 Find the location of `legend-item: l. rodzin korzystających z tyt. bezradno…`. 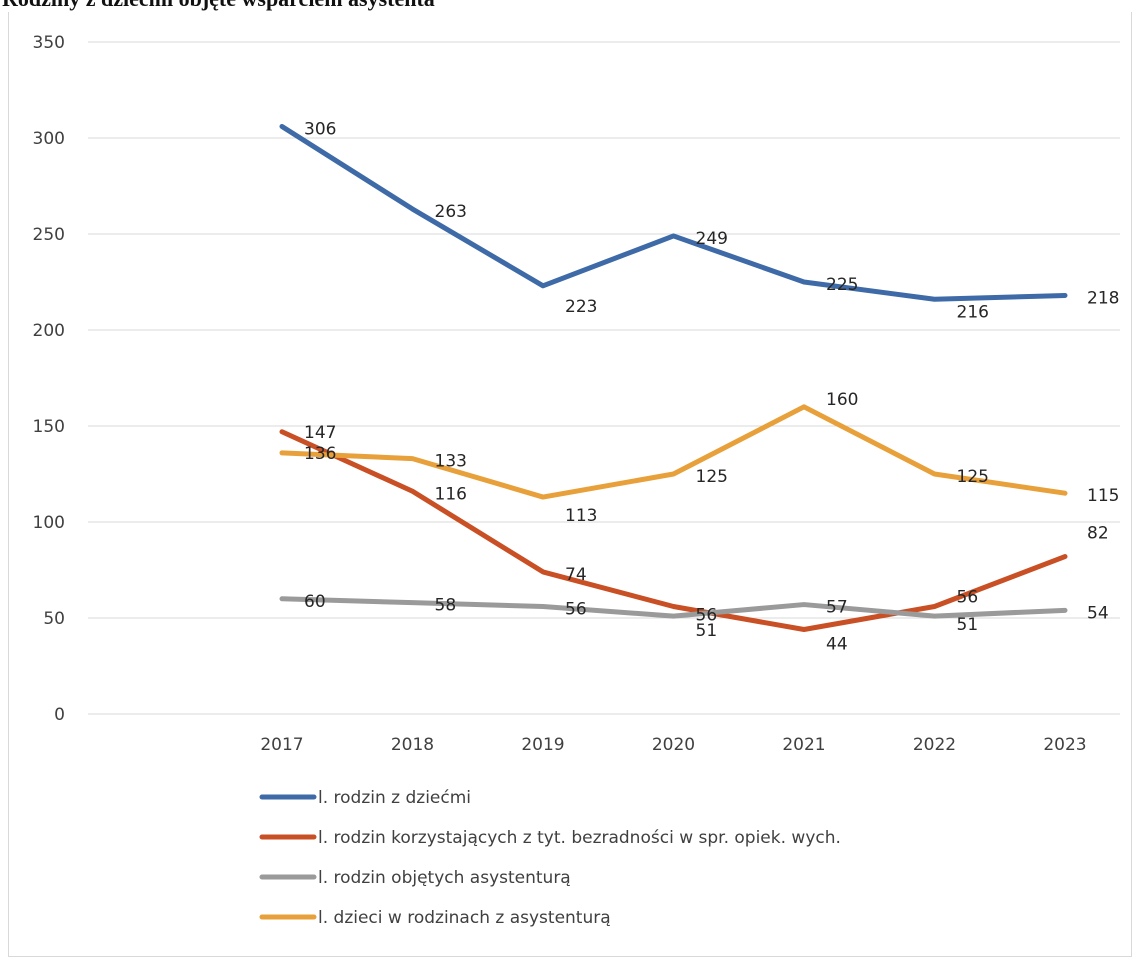

legend-item: l. rodzin korzystających z tyt. bezradno… is located at coordinates (550, 838).